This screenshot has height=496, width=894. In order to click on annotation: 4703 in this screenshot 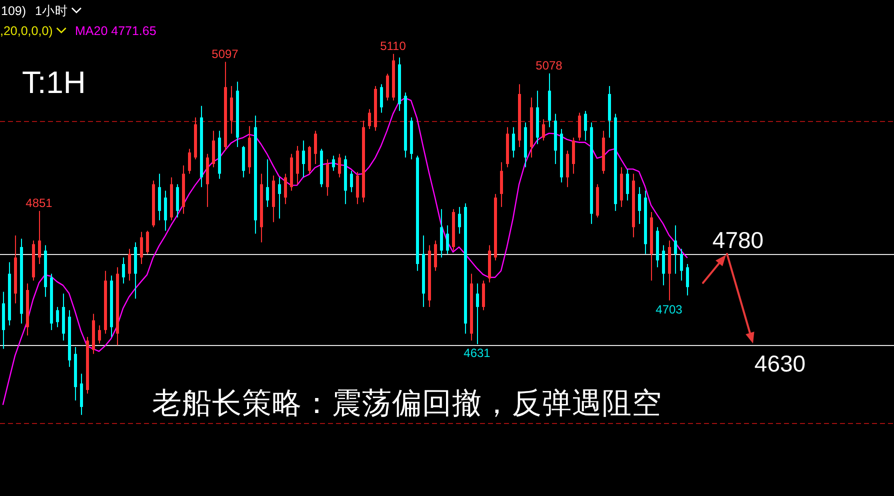, I will do `click(669, 309)`.